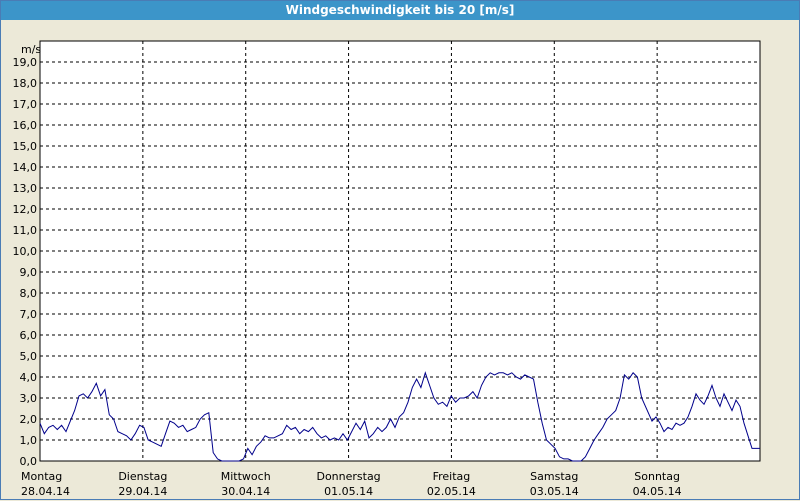 Image resolution: width=800 pixels, height=501 pixels. I want to click on x-tick-date: 02.05.14, so click(451, 491).